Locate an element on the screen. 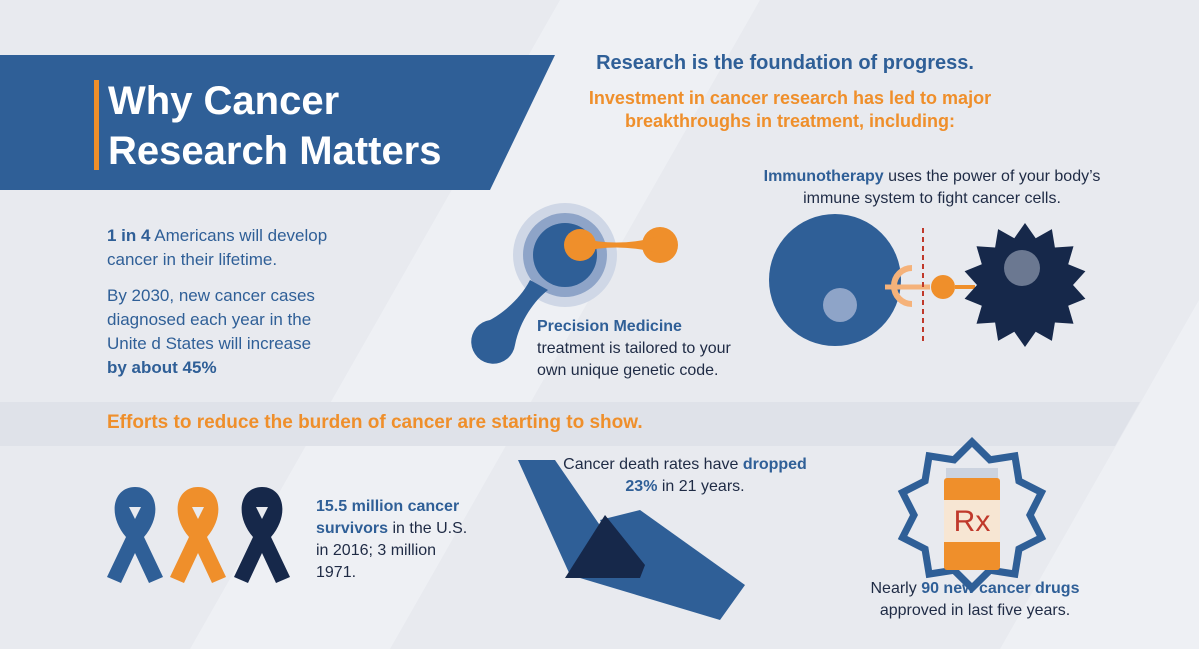 The width and height of the screenshot is (1199, 649). emphasis: Precision Medicine is located at coordinates (609, 326).